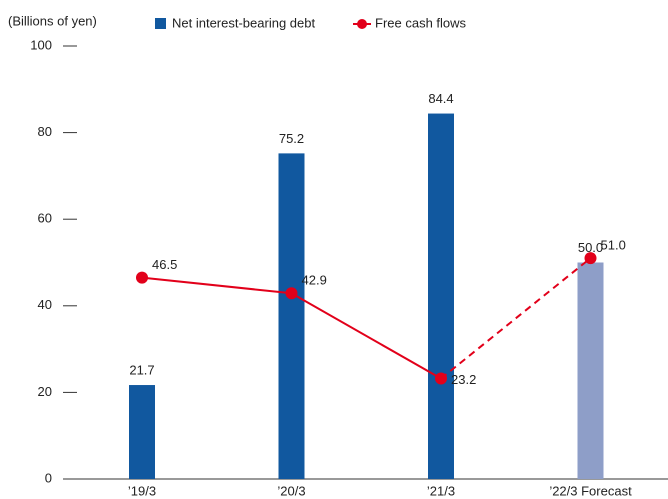  I want to click on line-value-label: 42.9, so click(314, 280).